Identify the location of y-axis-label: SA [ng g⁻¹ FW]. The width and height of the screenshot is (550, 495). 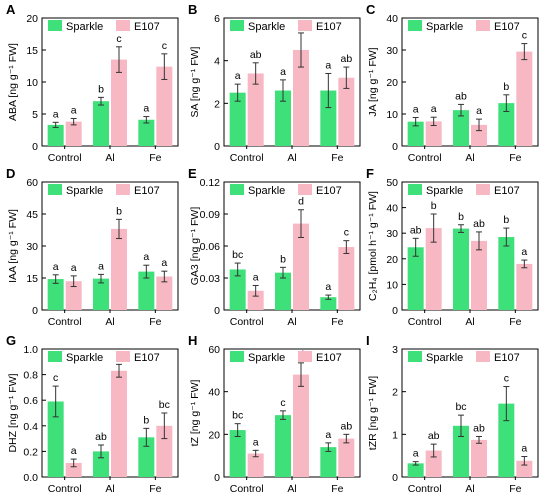
(195, 81).